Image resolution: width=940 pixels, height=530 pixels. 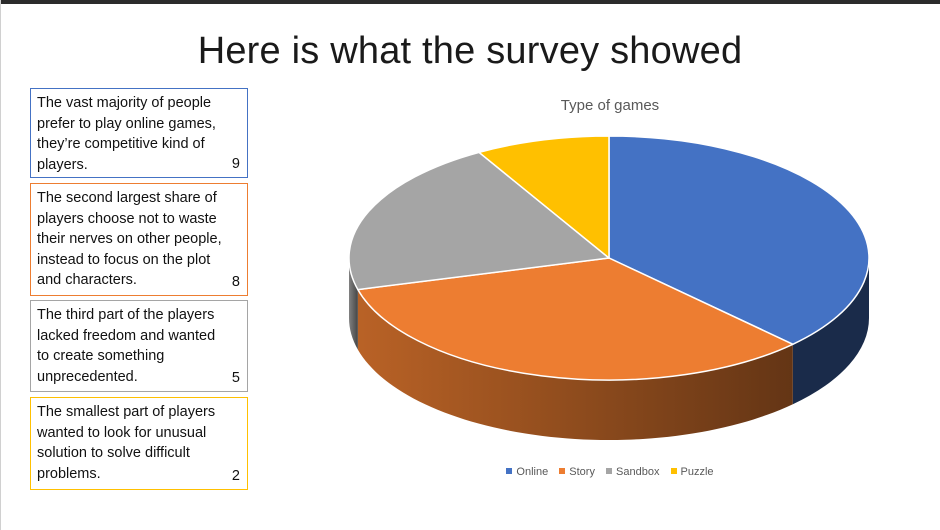 What do you see at coordinates (544, 197) in the screenshot?
I see `pie-slice-puzzle` at bounding box center [544, 197].